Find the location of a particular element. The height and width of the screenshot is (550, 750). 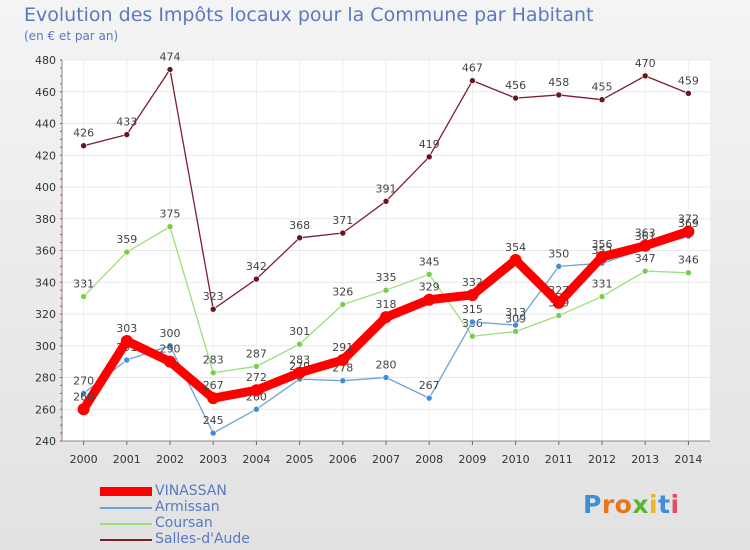

y-tick-label: 280 is located at coordinates (45, 378).